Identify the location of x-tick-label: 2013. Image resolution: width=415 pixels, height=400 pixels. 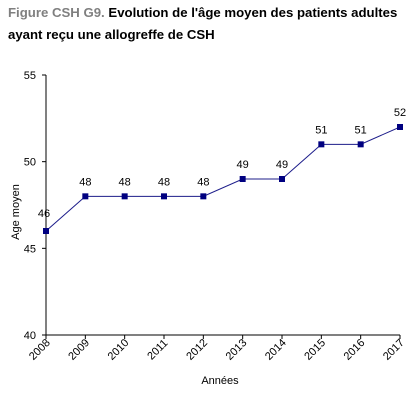
(237, 350).